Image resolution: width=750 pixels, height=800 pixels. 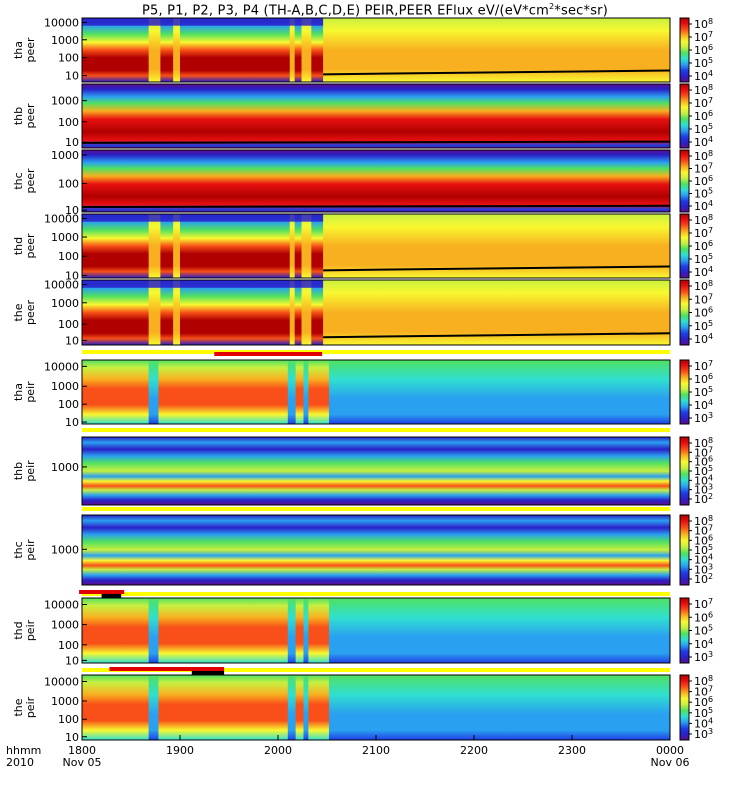 What do you see at coordinates (24, 630) in the screenshot?
I see `panel-ylabel: thdpeir` at bounding box center [24, 630].